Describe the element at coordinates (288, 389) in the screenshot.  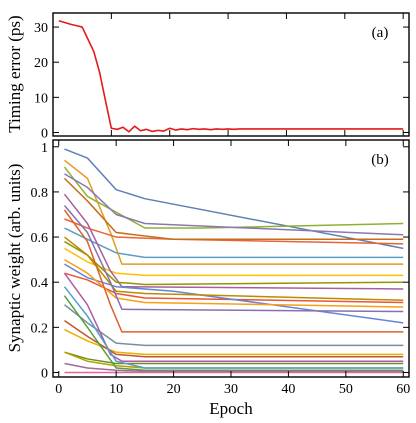
I see `xtick-label: 40` at that location.